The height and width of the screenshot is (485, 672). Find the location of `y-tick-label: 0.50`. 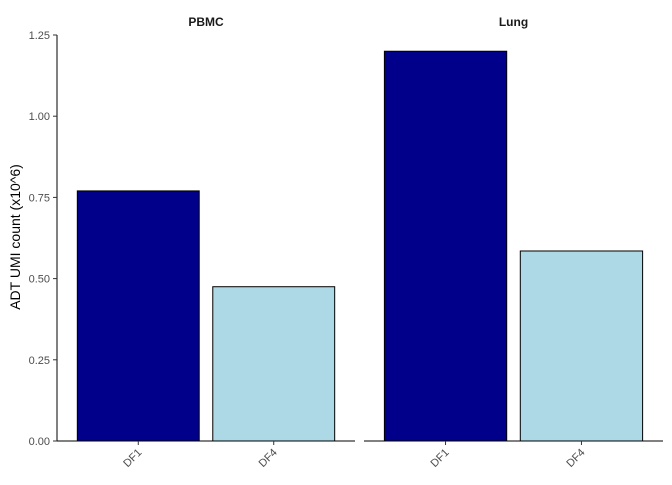

y-tick-label: 0.50 is located at coordinates (39, 280).